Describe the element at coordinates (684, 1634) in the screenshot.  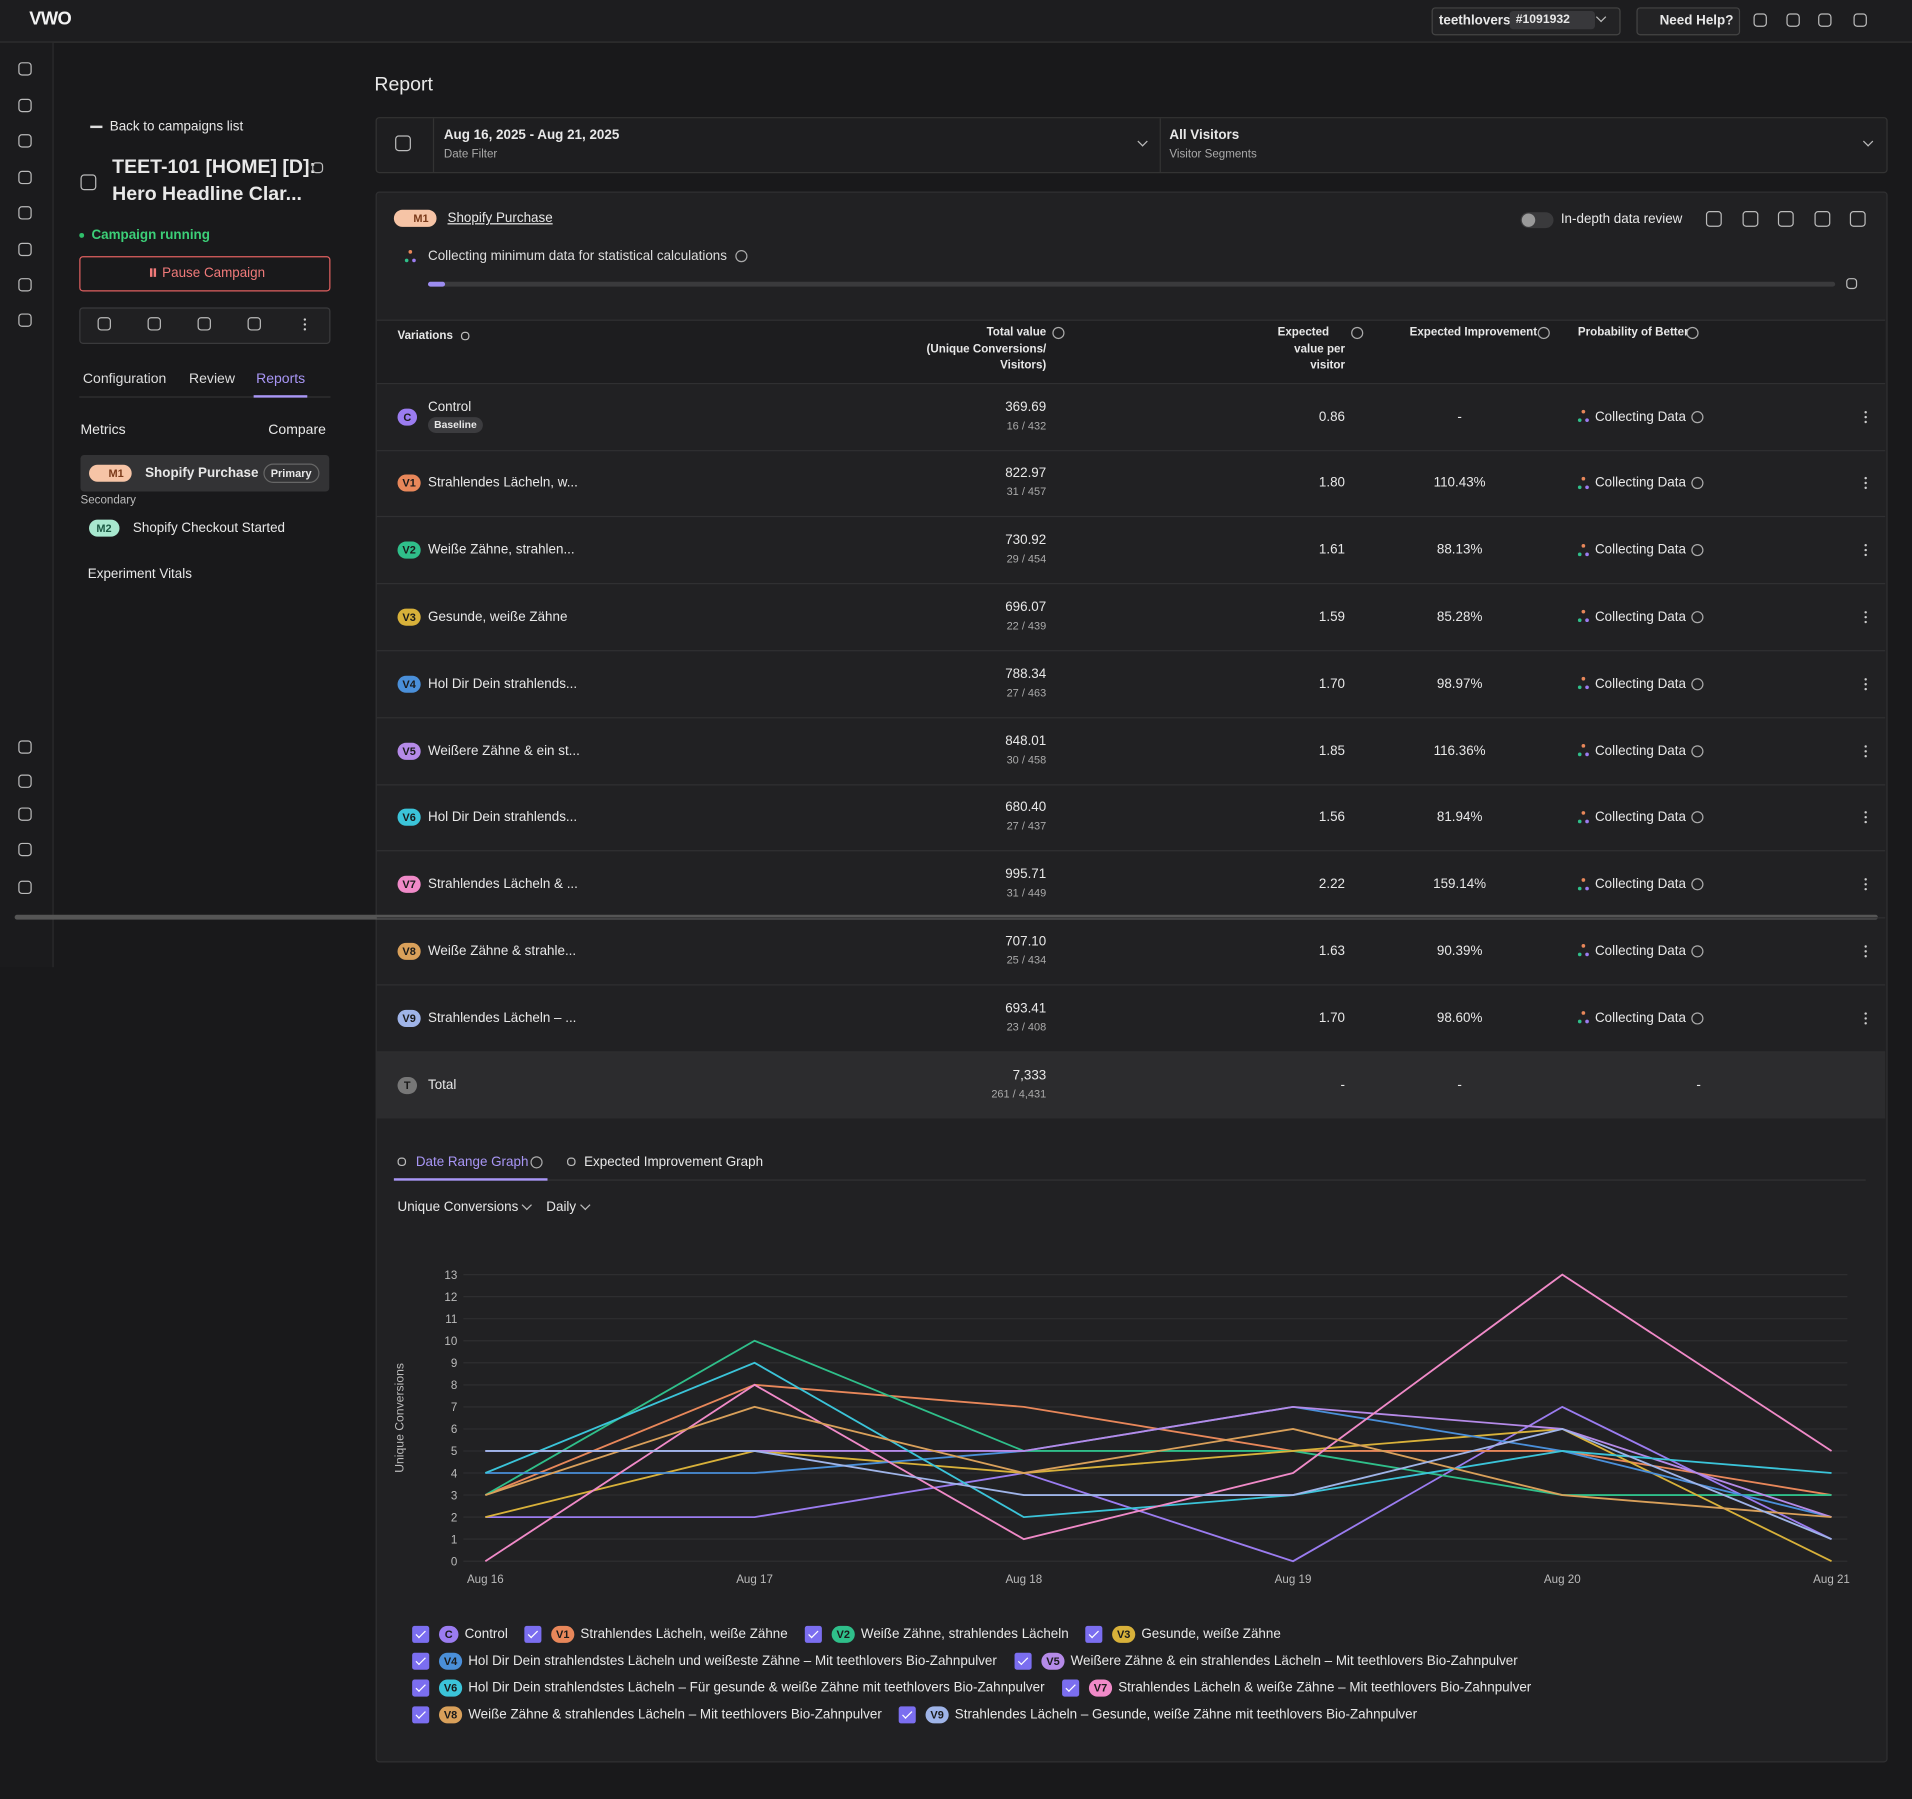
I see `legend-label: Strahlendes Lächeln, weiße Zähne` at that location.